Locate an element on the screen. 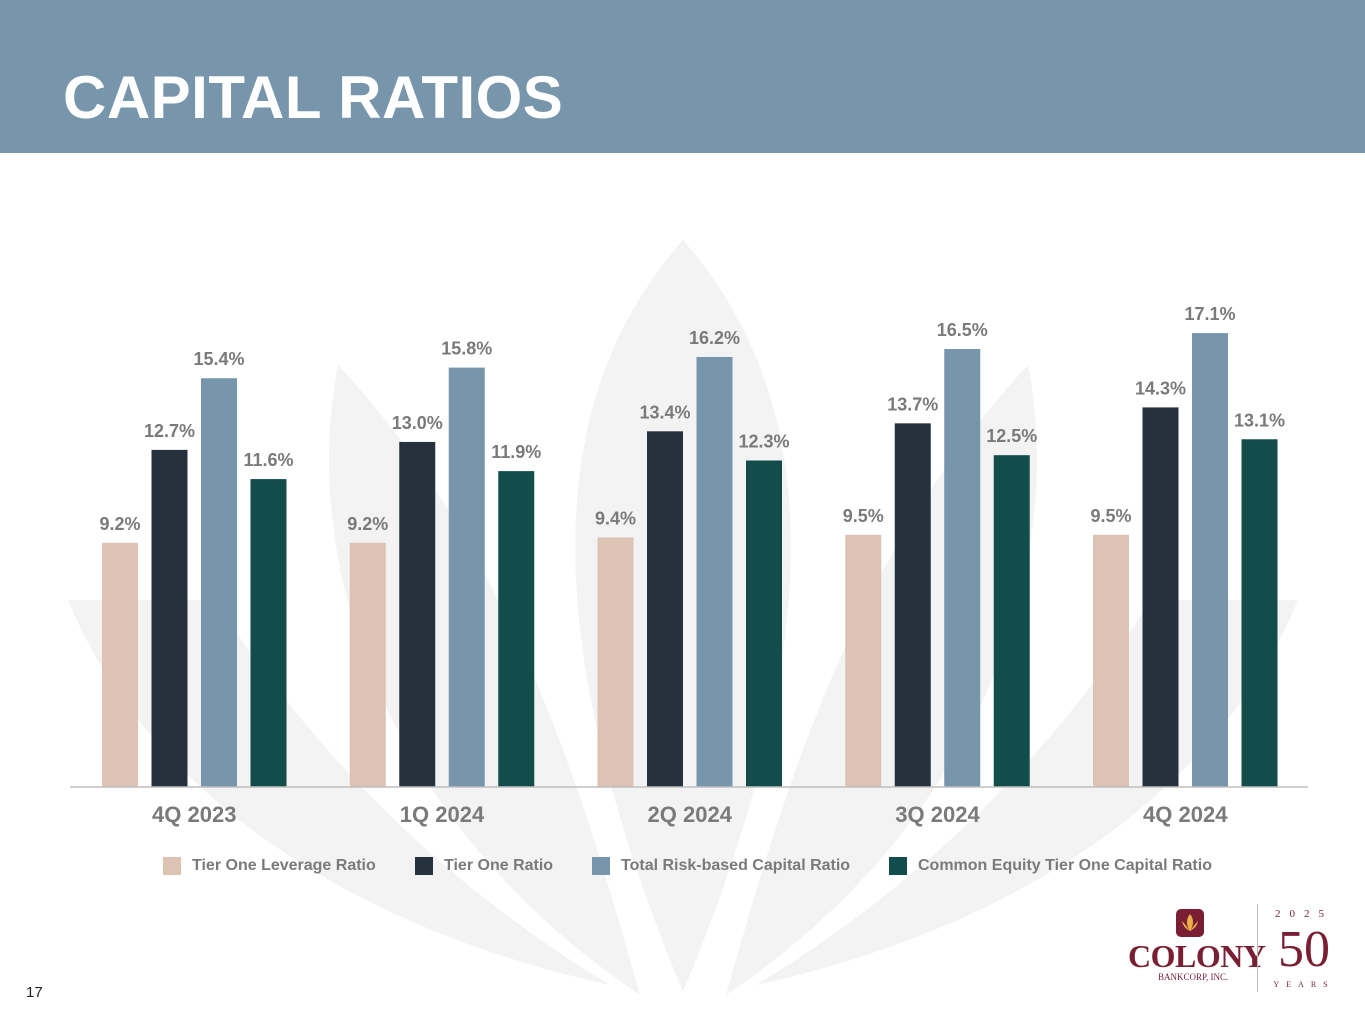 The width and height of the screenshot is (1365, 1024). data-label-tier-one-ratio-3q-2024: 13.7% is located at coordinates (912, 404).